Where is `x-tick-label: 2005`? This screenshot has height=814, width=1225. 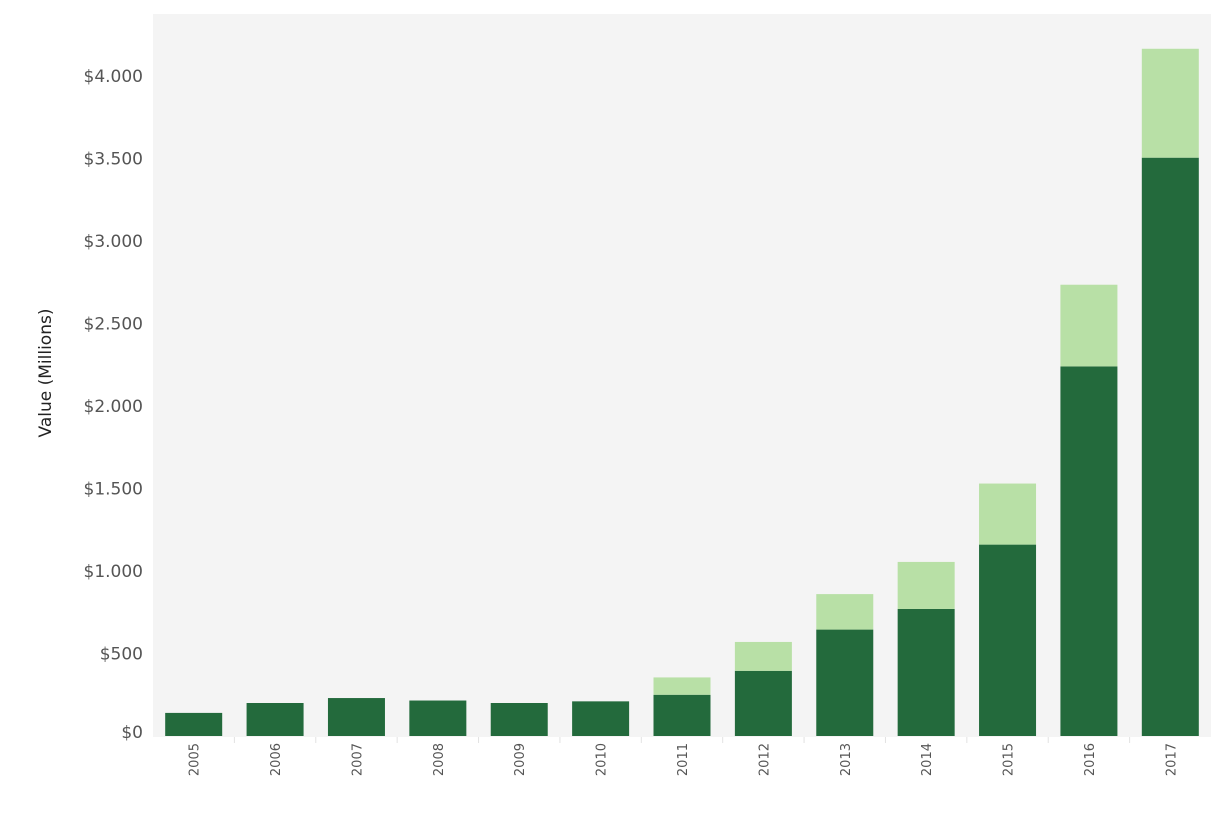
x-tick-label: 2005 is located at coordinates (195, 759).